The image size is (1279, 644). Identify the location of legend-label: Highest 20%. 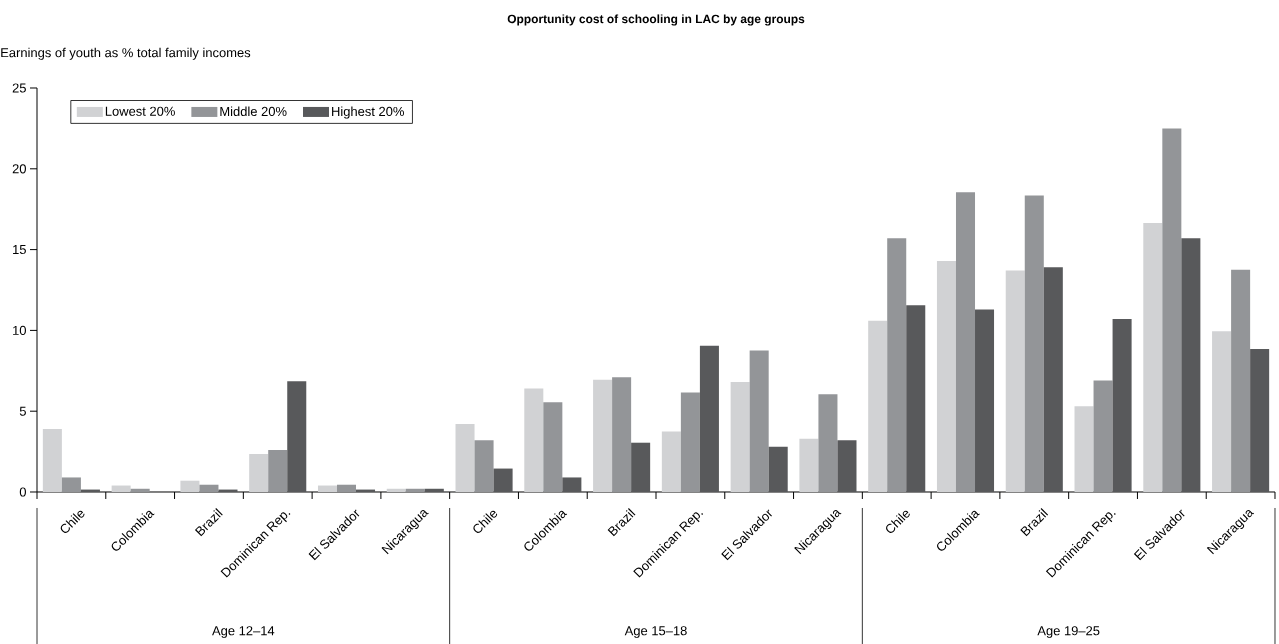
(368, 112).